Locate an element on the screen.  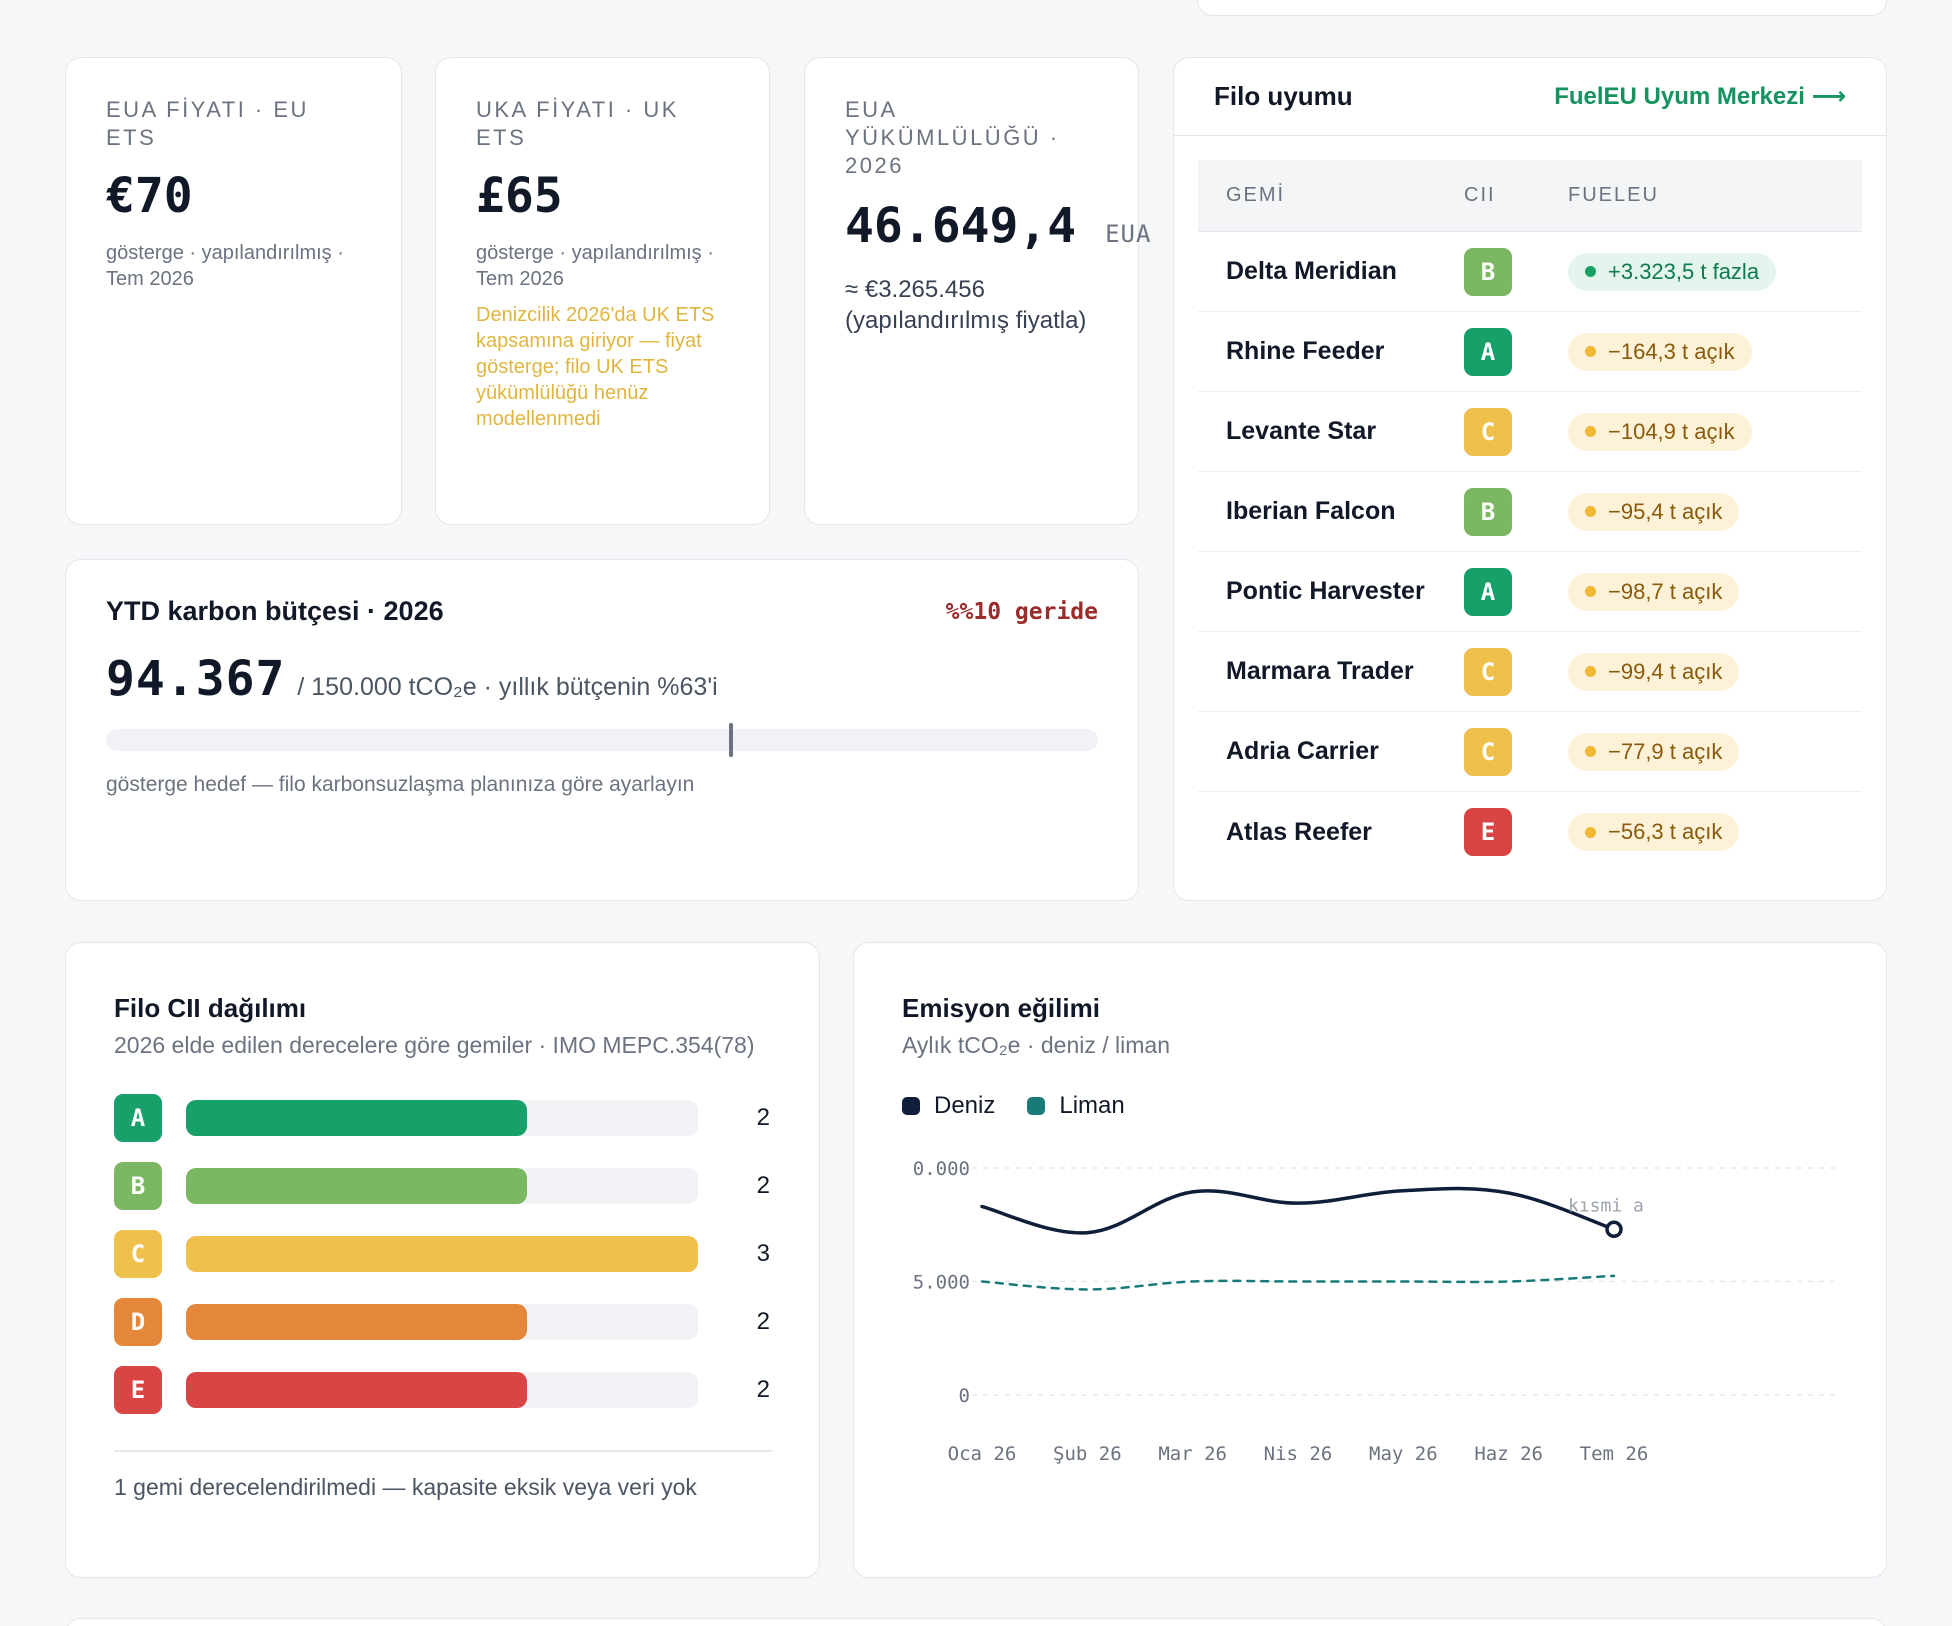
kpi-value: 46.649,4 EUA is located at coordinates (997, 230).